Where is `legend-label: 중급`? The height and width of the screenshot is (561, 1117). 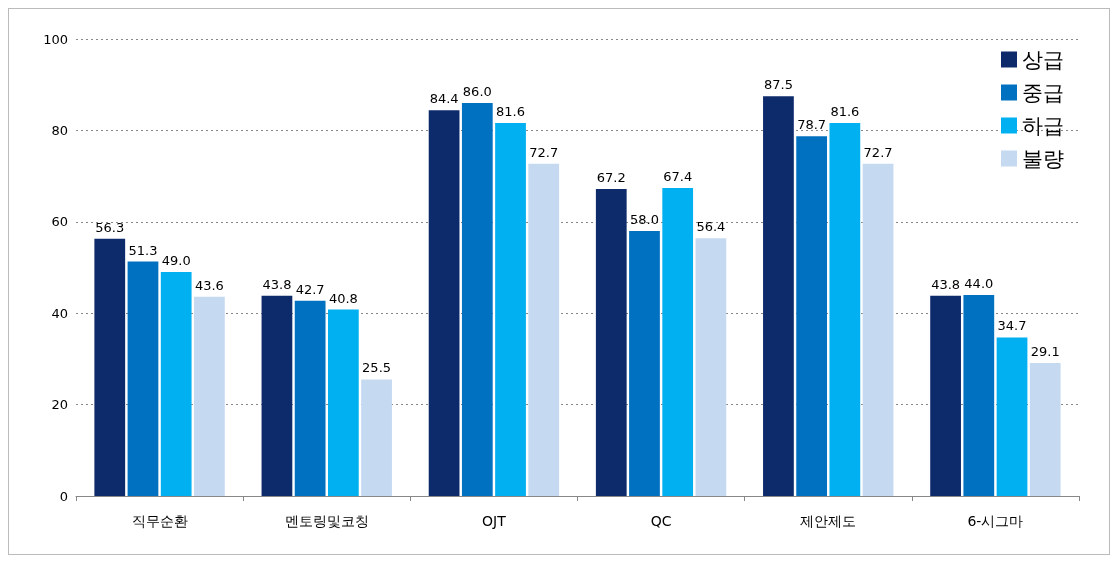
legend-label: 중급 is located at coordinates (1043, 92).